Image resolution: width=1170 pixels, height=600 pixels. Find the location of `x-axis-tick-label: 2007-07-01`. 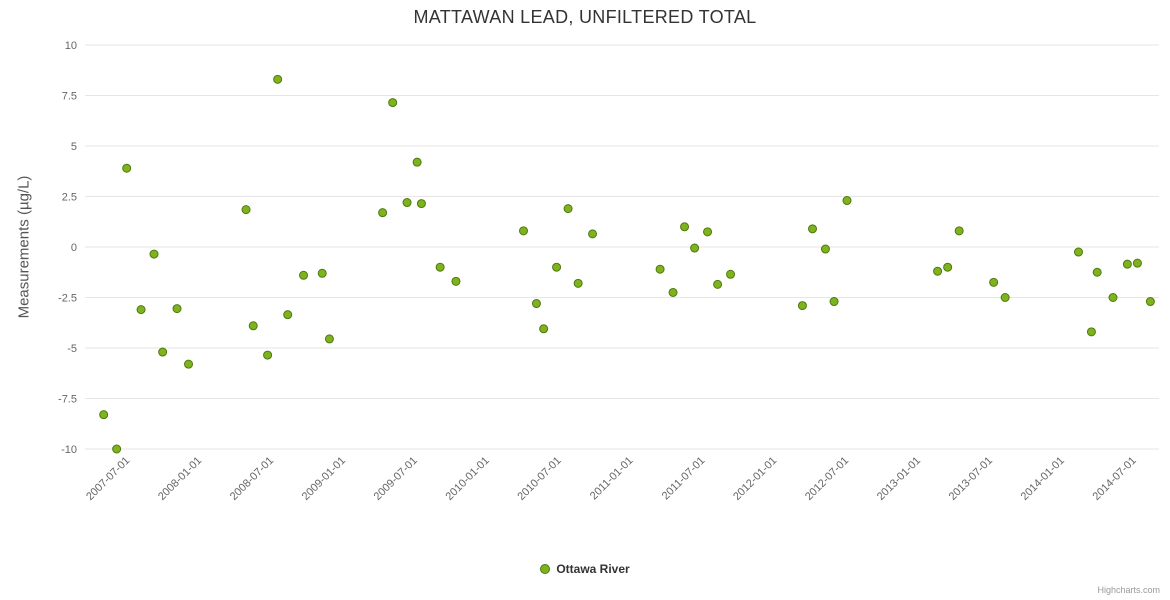

x-axis-tick-label: 2007-07-01 is located at coordinates (108, 479).